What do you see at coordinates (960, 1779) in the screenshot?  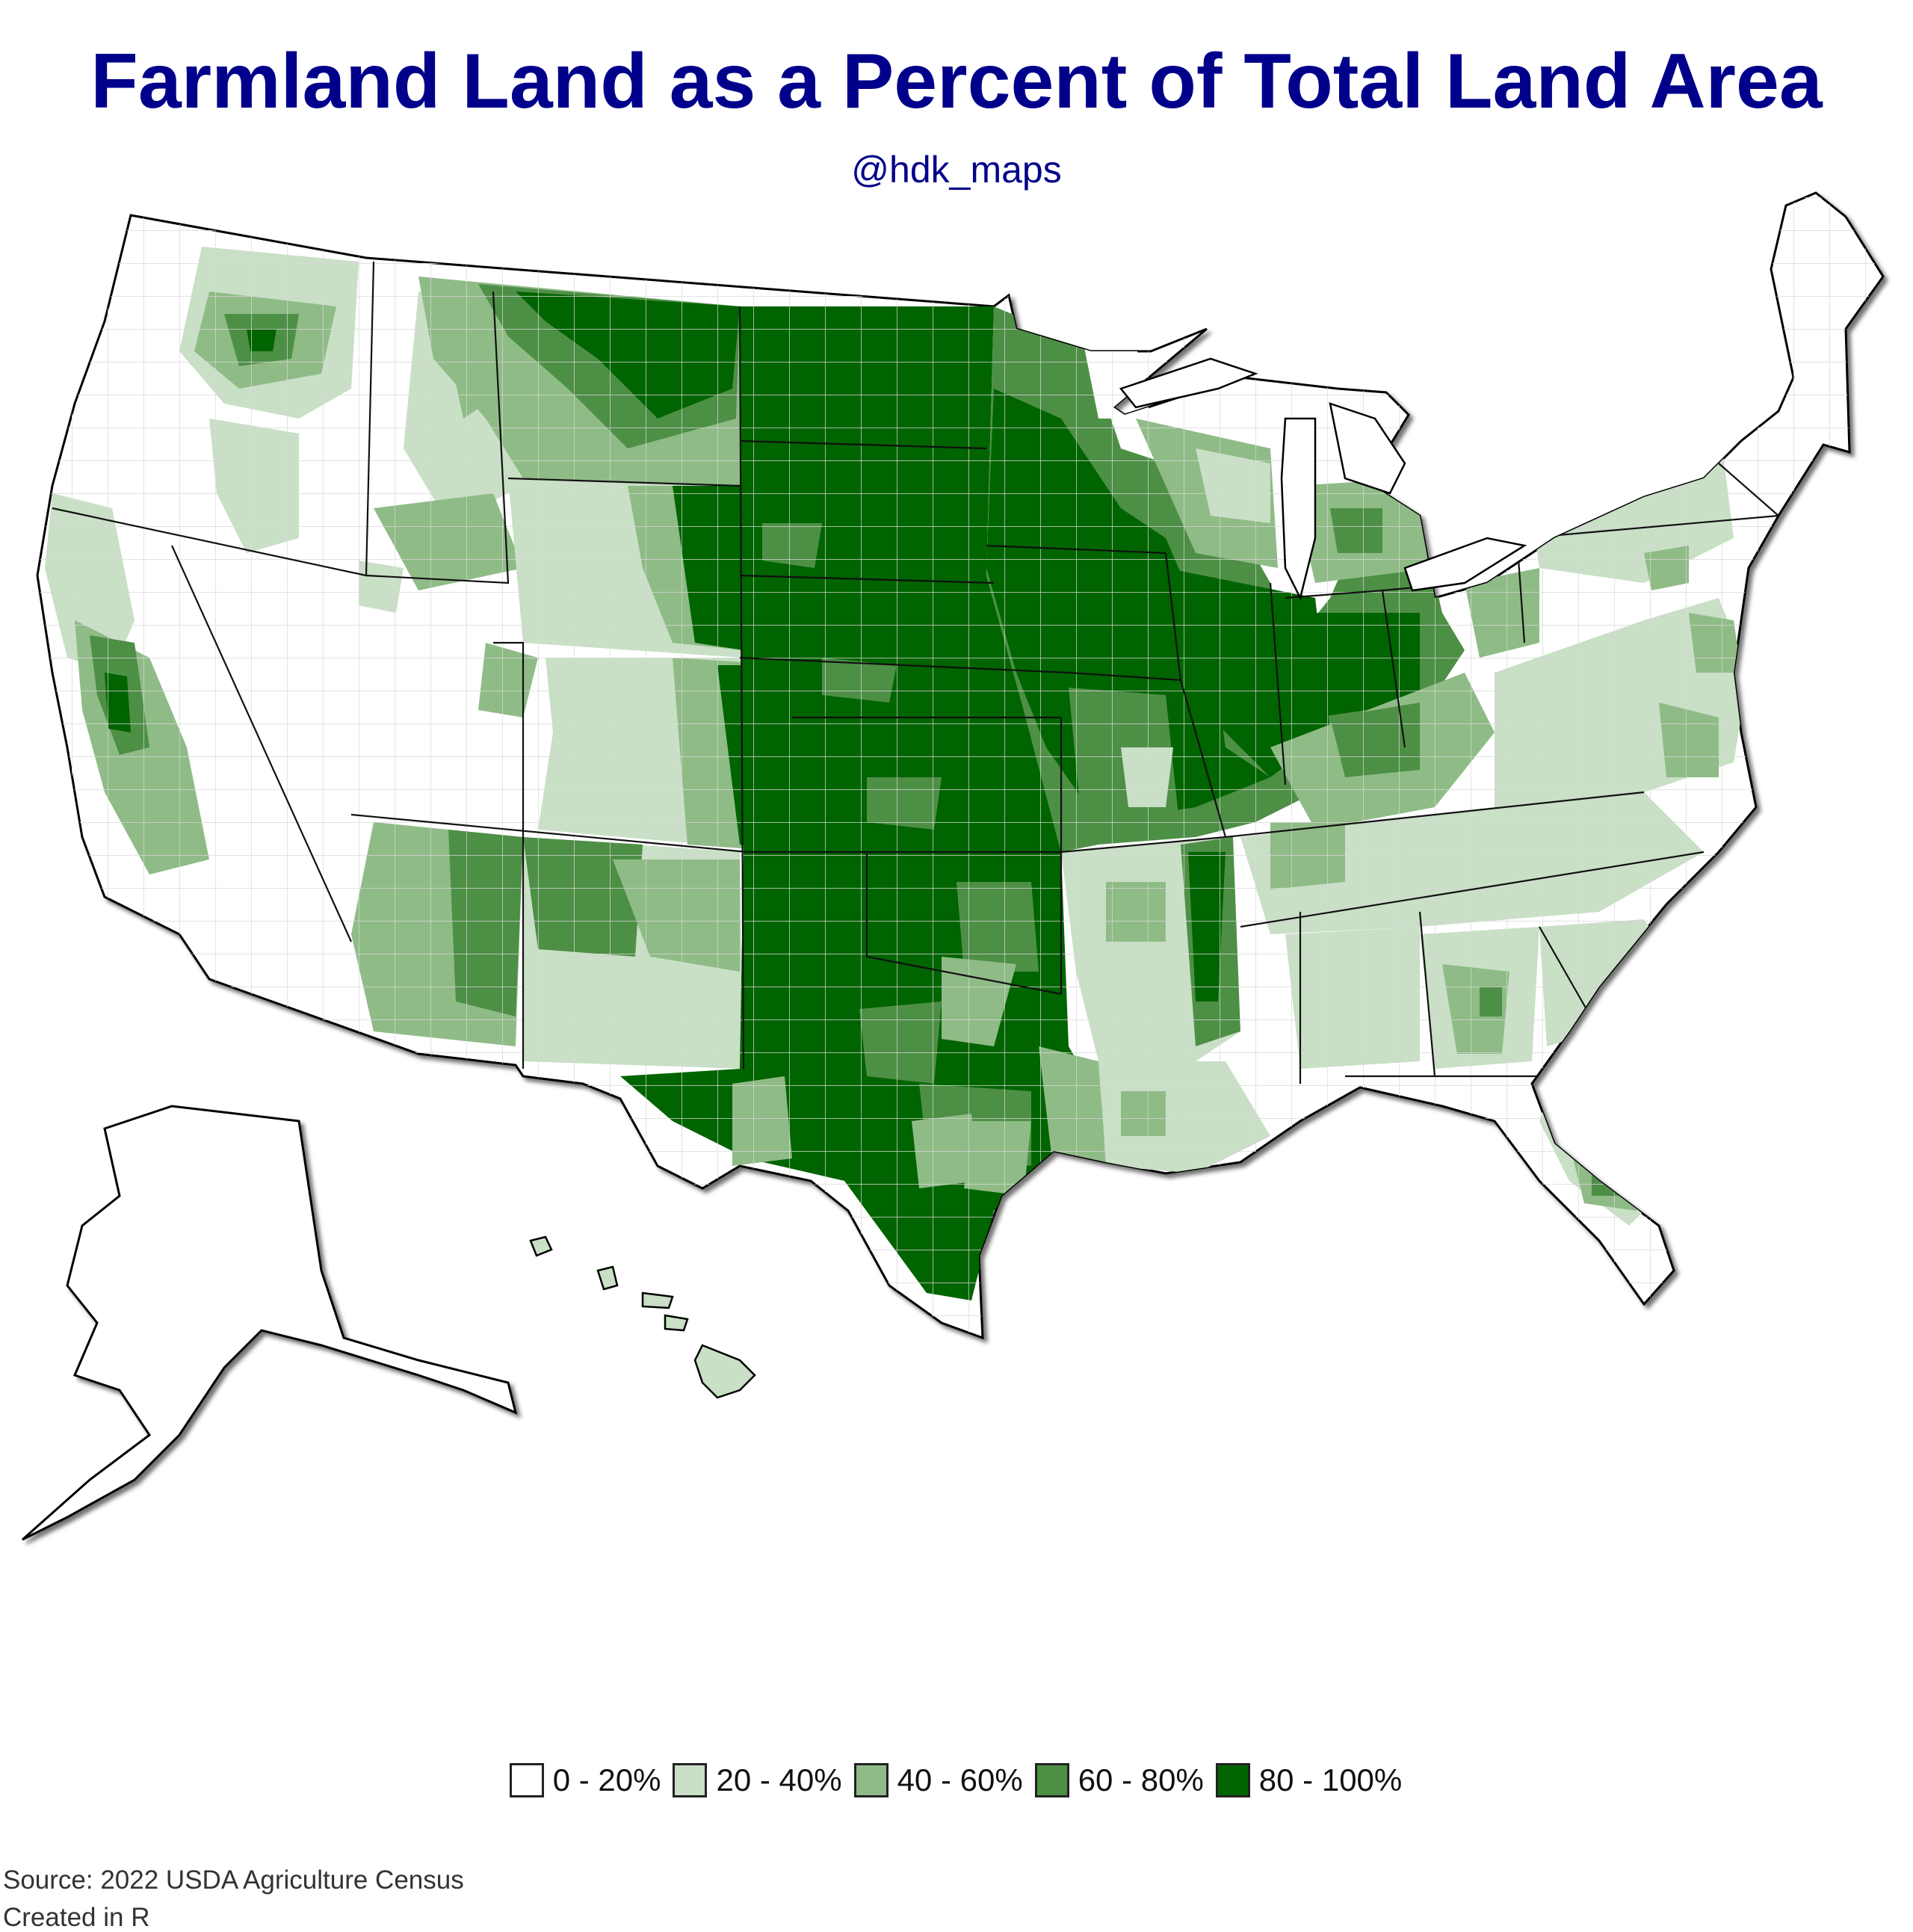 I see `legend-label: 40 - 60%` at bounding box center [960, 1779].